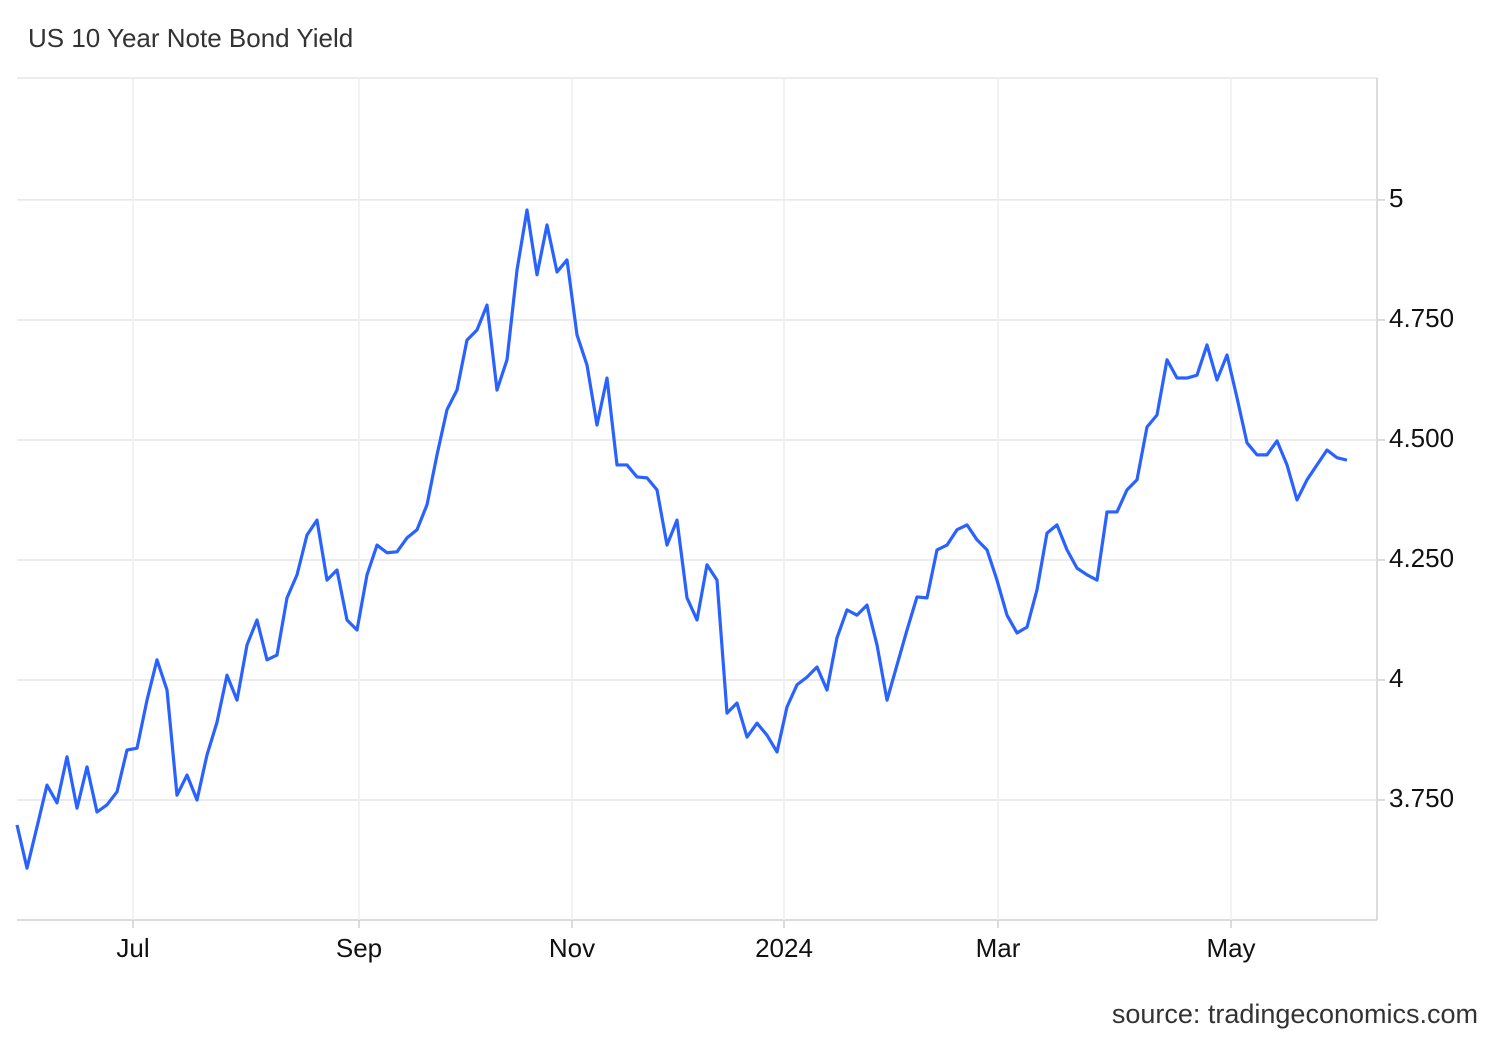  Describe the element at coordinates (1396, 678) in the screenshot. I see `y-tick-label: 4` at that location.